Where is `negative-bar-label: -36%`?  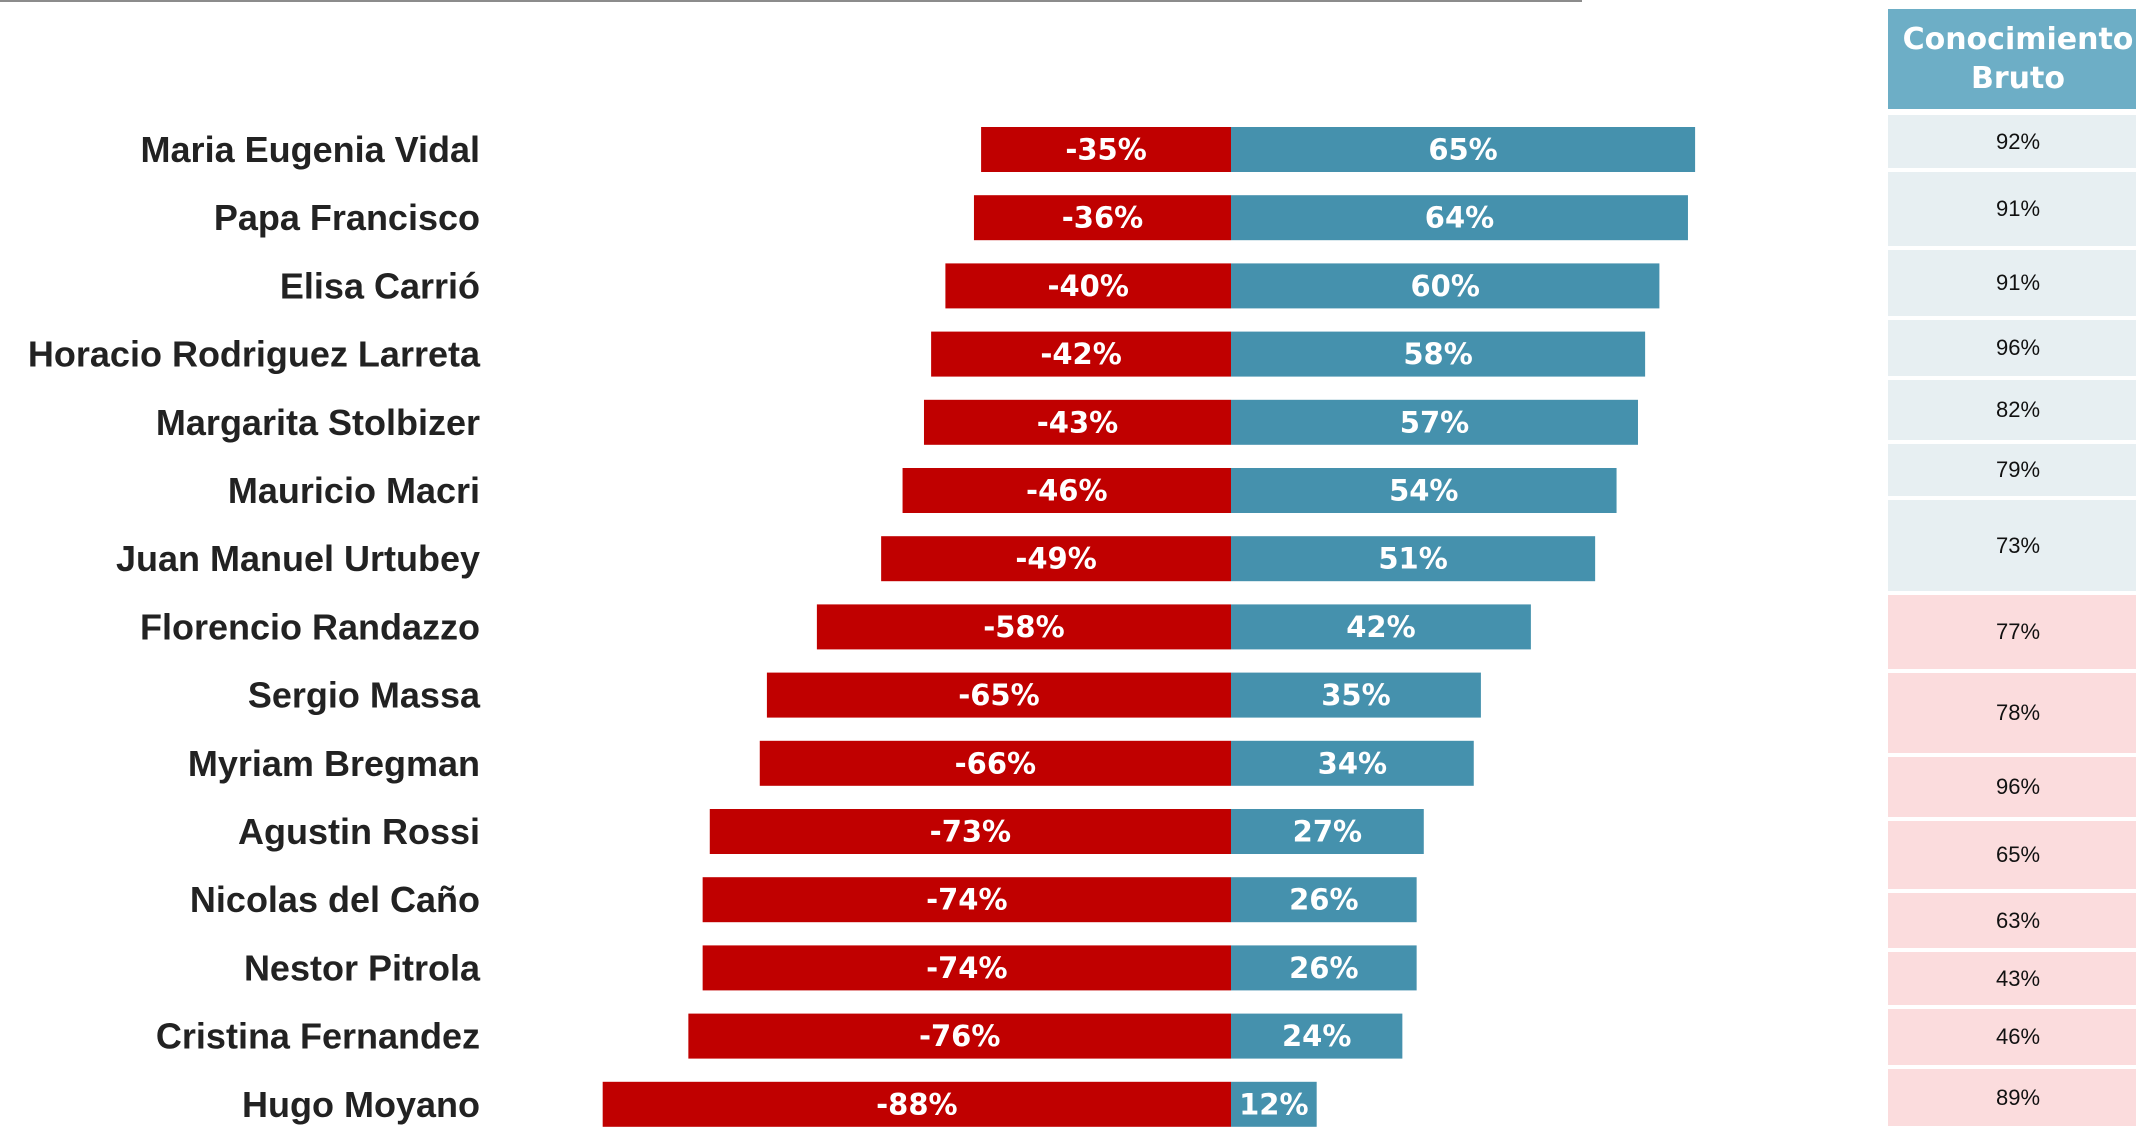 negative-bar-label: -36% is located at coordinates (1102, 218).